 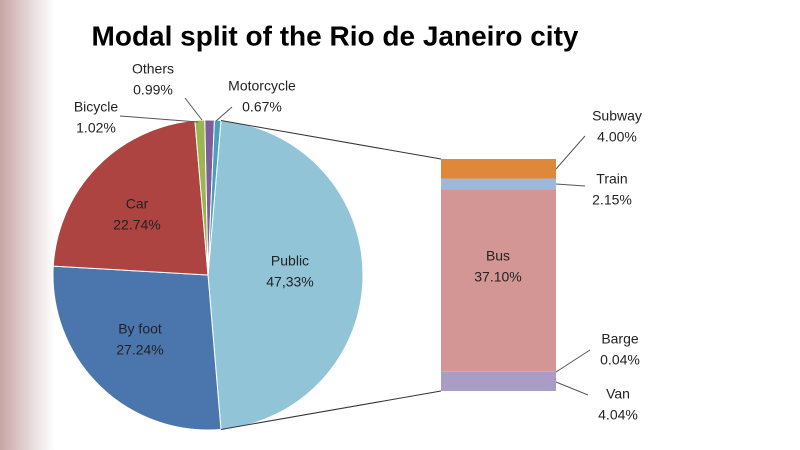 What do you see at coordinates (153, 90) in the screenshot?
I see `slice-value-label: 0.99%` at bounding box center [153, 90].